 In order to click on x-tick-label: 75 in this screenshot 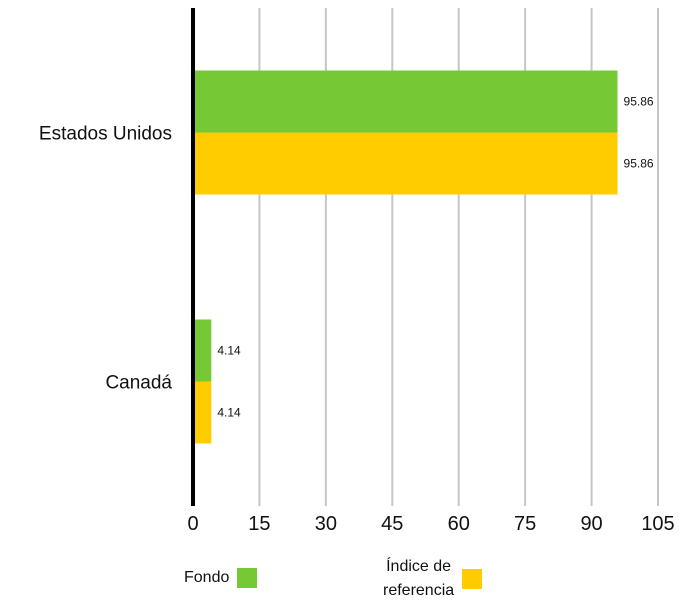, I will do `click(525, 524)`.